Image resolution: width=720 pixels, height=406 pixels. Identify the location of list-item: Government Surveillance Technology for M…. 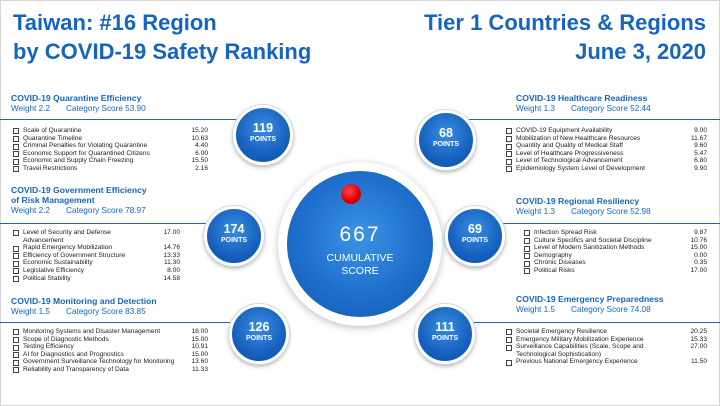
(110, 362).